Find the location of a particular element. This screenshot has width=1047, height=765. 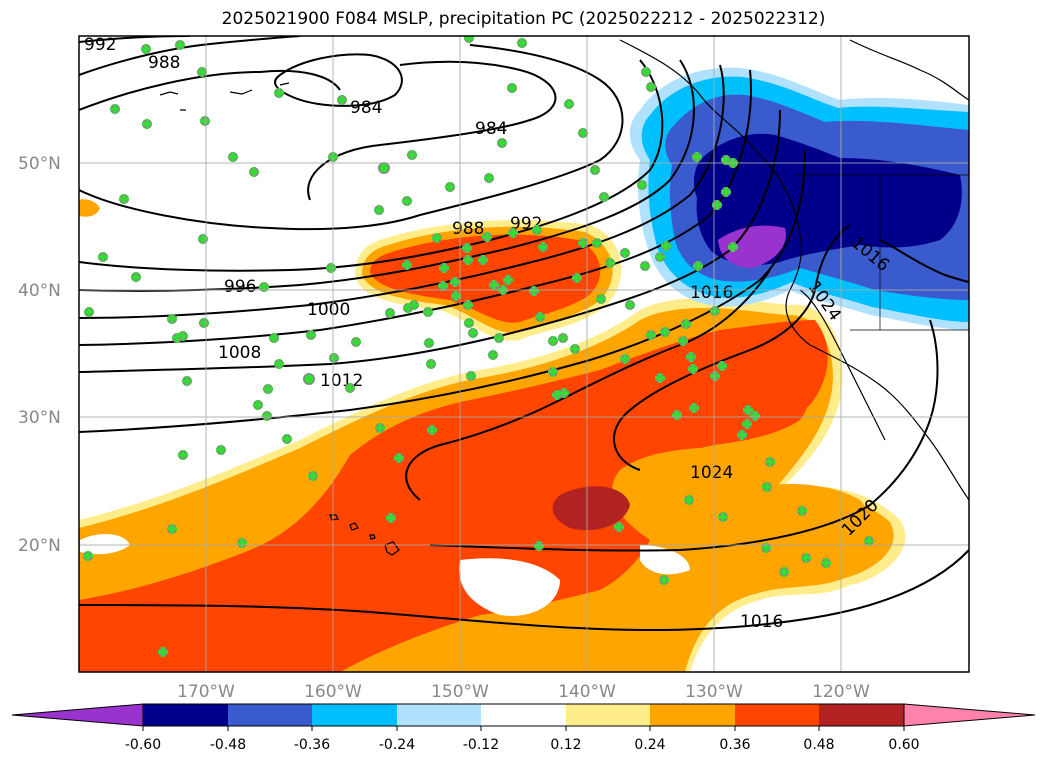

colorbar-tick-label: 0.36 is located at coordinates (734, 745).